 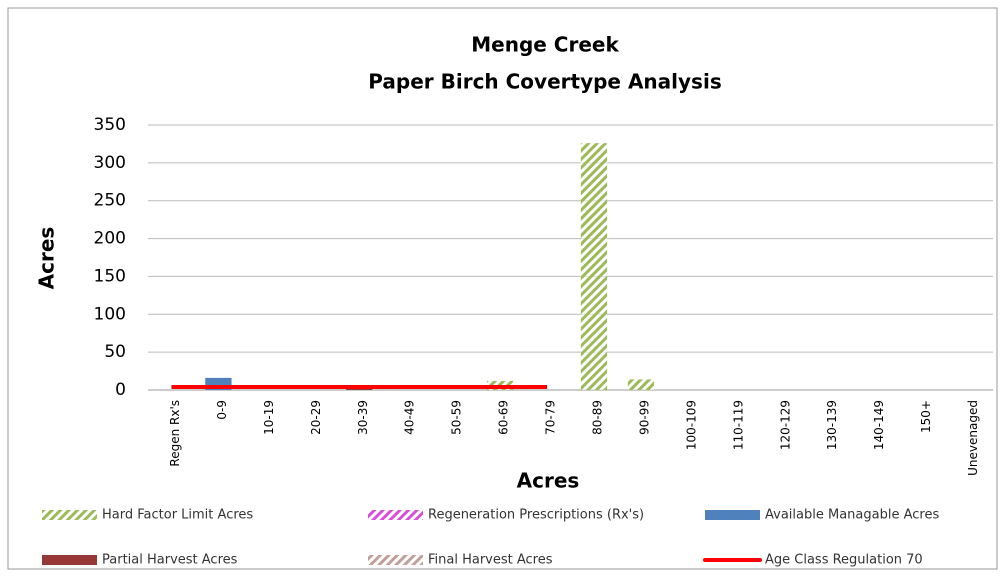 What do you see at coordinates (110, 276) in the screenshot?
I see `y-tick-label: 150` at bounding box center [110, 276].